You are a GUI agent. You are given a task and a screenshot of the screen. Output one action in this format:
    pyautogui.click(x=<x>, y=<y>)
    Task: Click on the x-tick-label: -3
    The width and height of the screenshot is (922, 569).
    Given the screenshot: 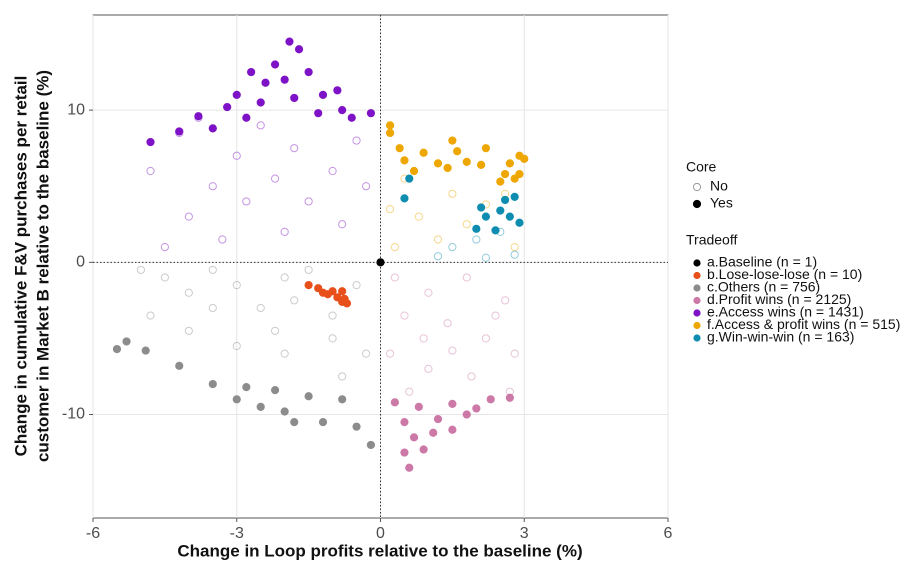 What is the action you would take?
    pyautogui.click(x=237, y=533)
    